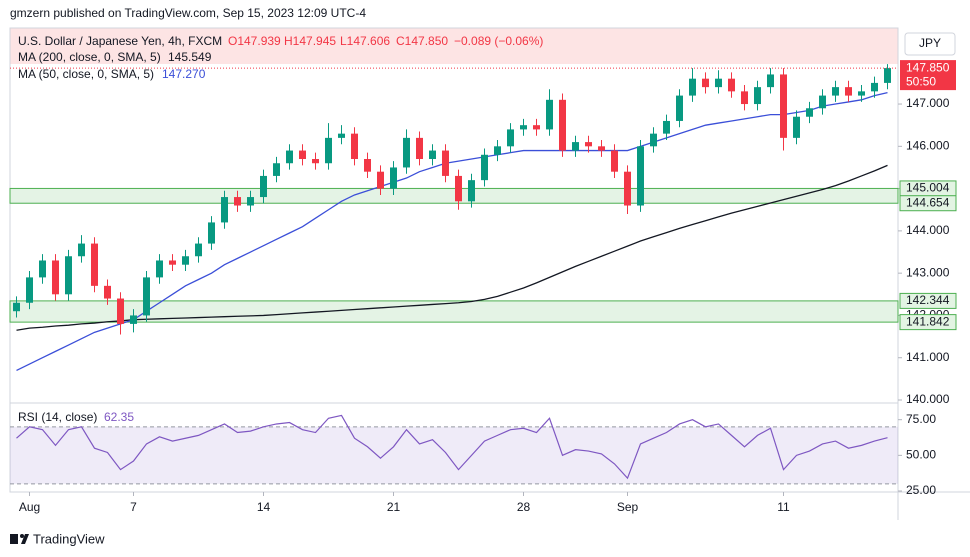 The height and width of the screenshot is (557, 970). I want to click on zone-price-label: 144.654, so click(928, 202).